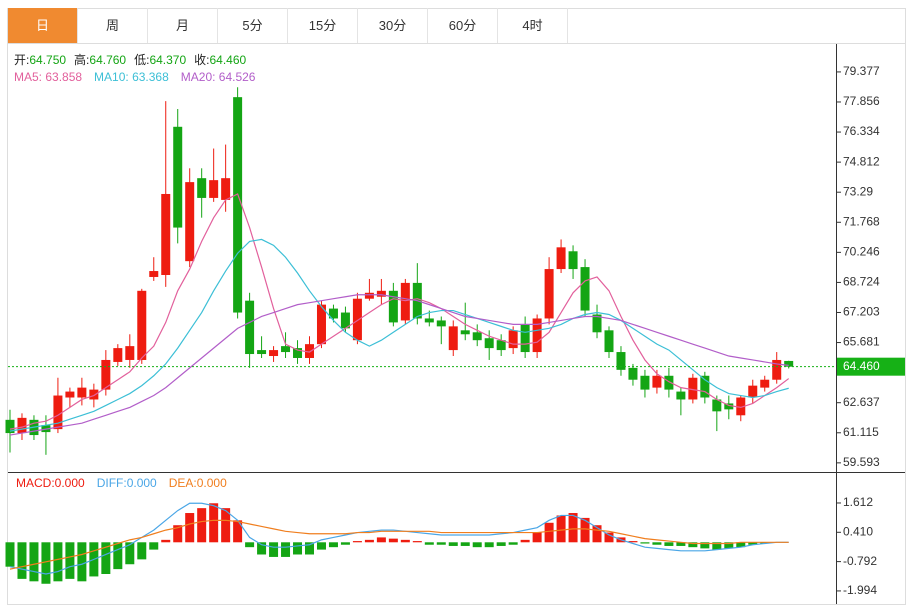 The width and height of the screenshot is (912, 605). What do you see at coordinates (858, 502) in the screenshot?
I see `y-tick-label: 1.612` at bounding box center [858, 502].